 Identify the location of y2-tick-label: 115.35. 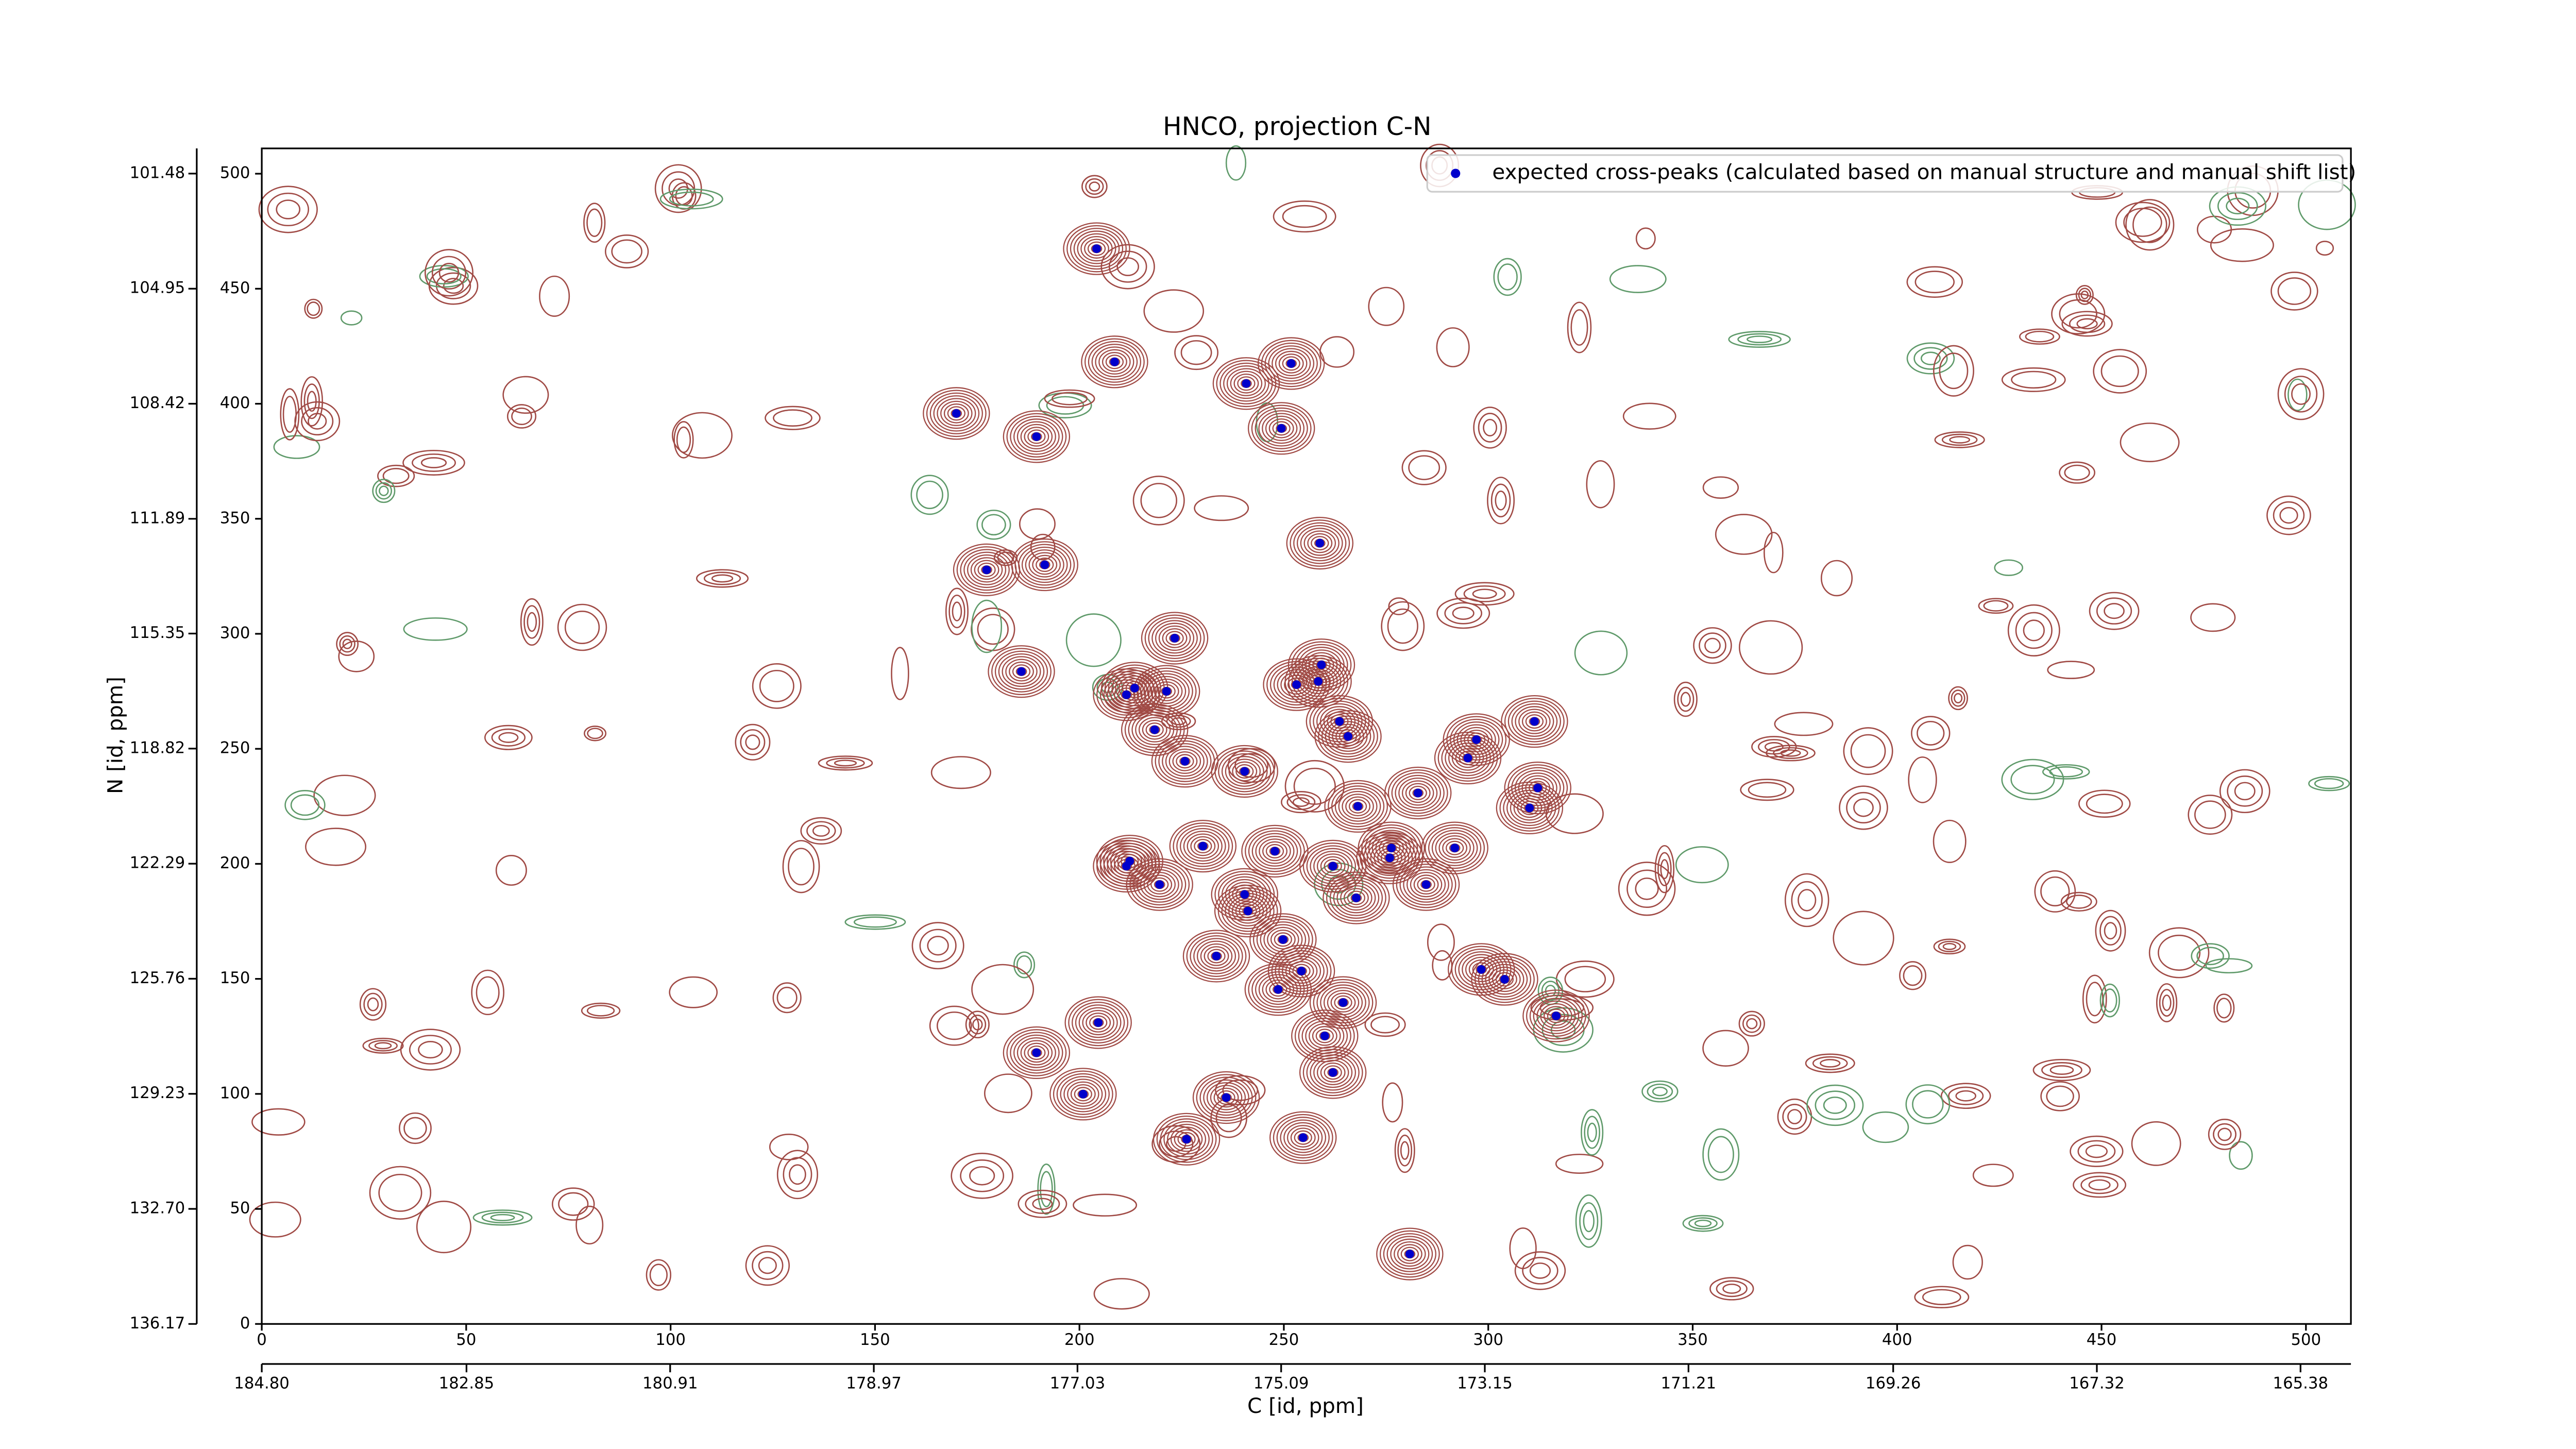
(157, 633).